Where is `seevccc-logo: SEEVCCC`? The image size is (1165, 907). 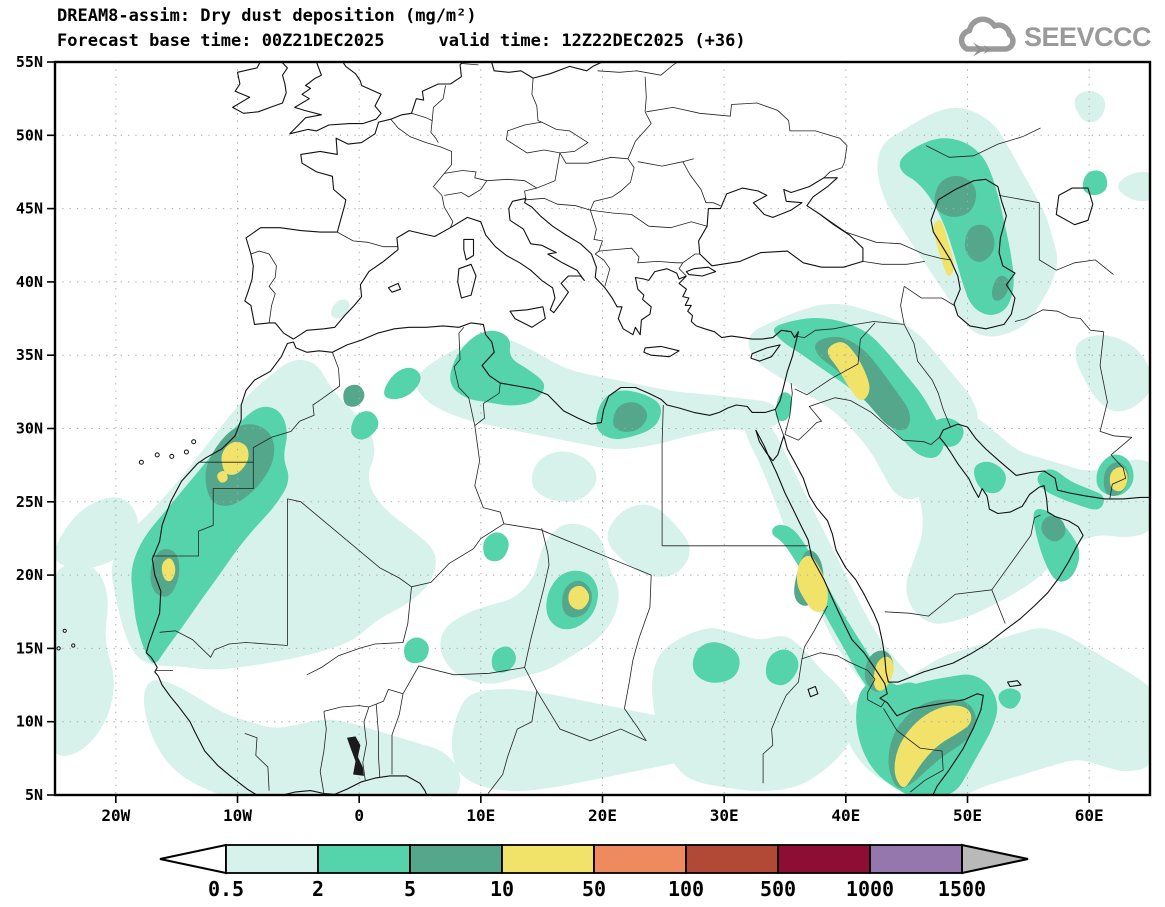
seevccc-logo: SEEVCCC is located at coordinates (1053, 37).